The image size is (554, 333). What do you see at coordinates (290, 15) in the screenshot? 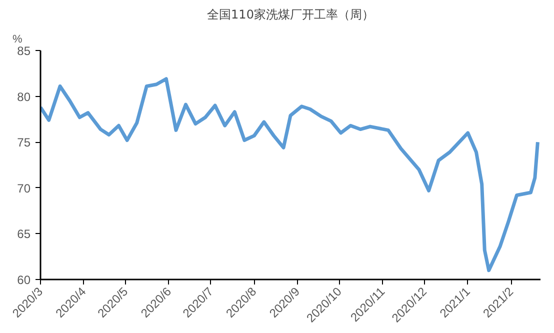
I see `chart-title: 全国110家洗煤厂开工率（周）` at bounding box center [290, 15].